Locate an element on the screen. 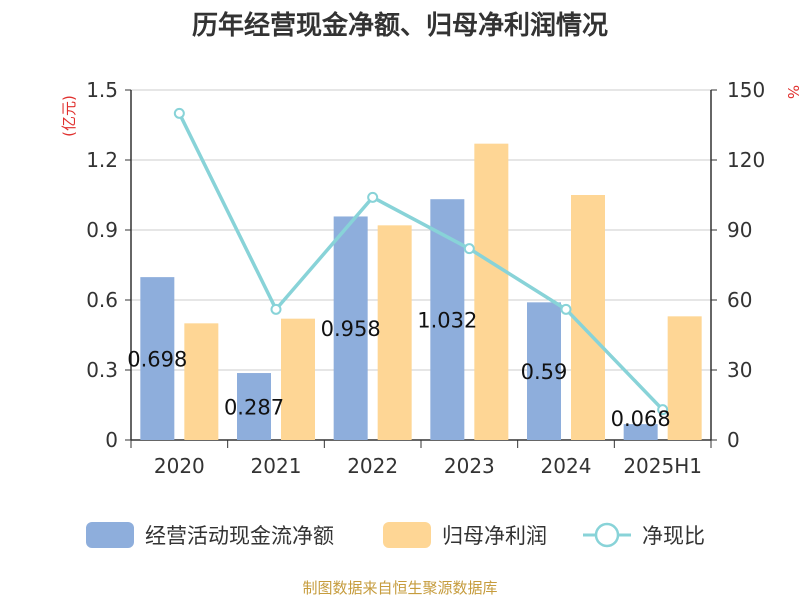 Image resolution: width=800 pixels, height=600 pixels. data-labels: 0.698 0.287 0.958 1.032 0.59 0.068 is located at coordinates (398, 370).